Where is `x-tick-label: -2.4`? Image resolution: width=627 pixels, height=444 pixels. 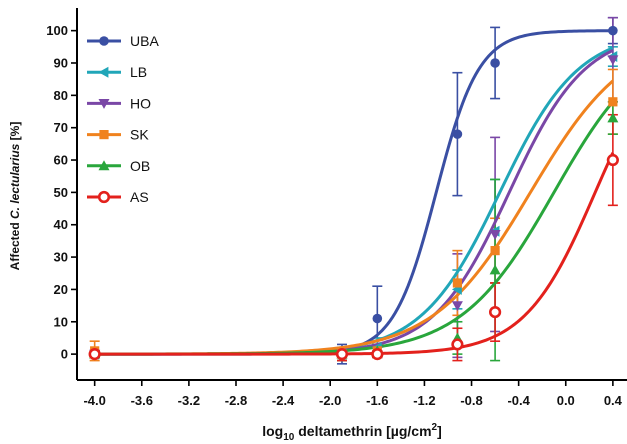 x-tick-label: -2.4 is located at coordinates (283, 400).